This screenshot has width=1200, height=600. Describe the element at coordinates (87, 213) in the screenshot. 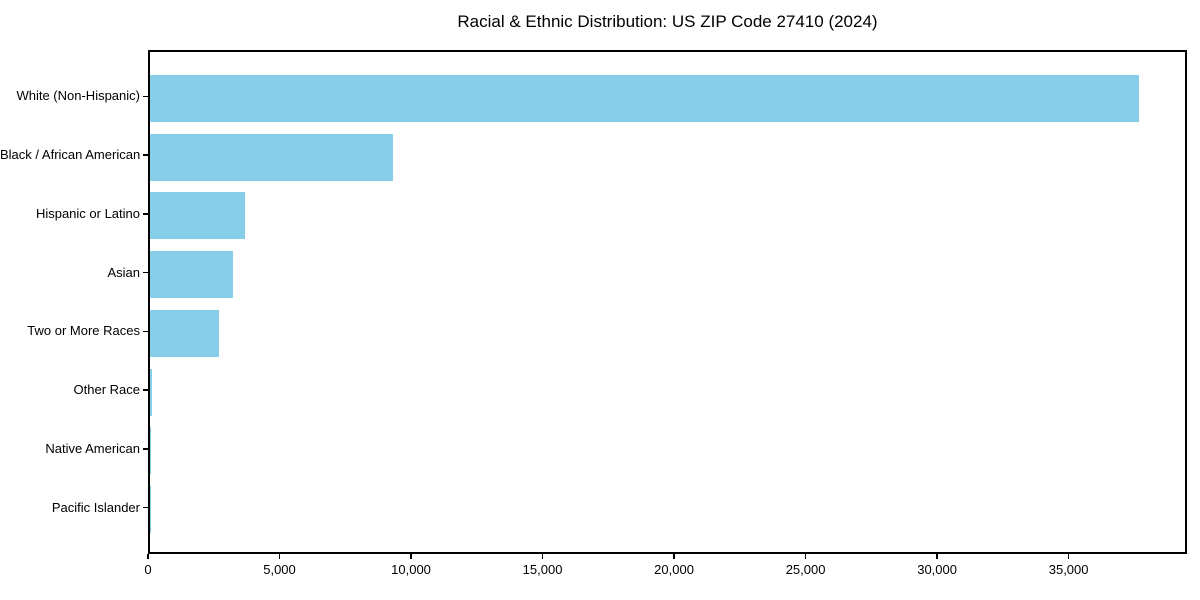

I see `y-axis-label-2: Hispanic or Latino` at that location.